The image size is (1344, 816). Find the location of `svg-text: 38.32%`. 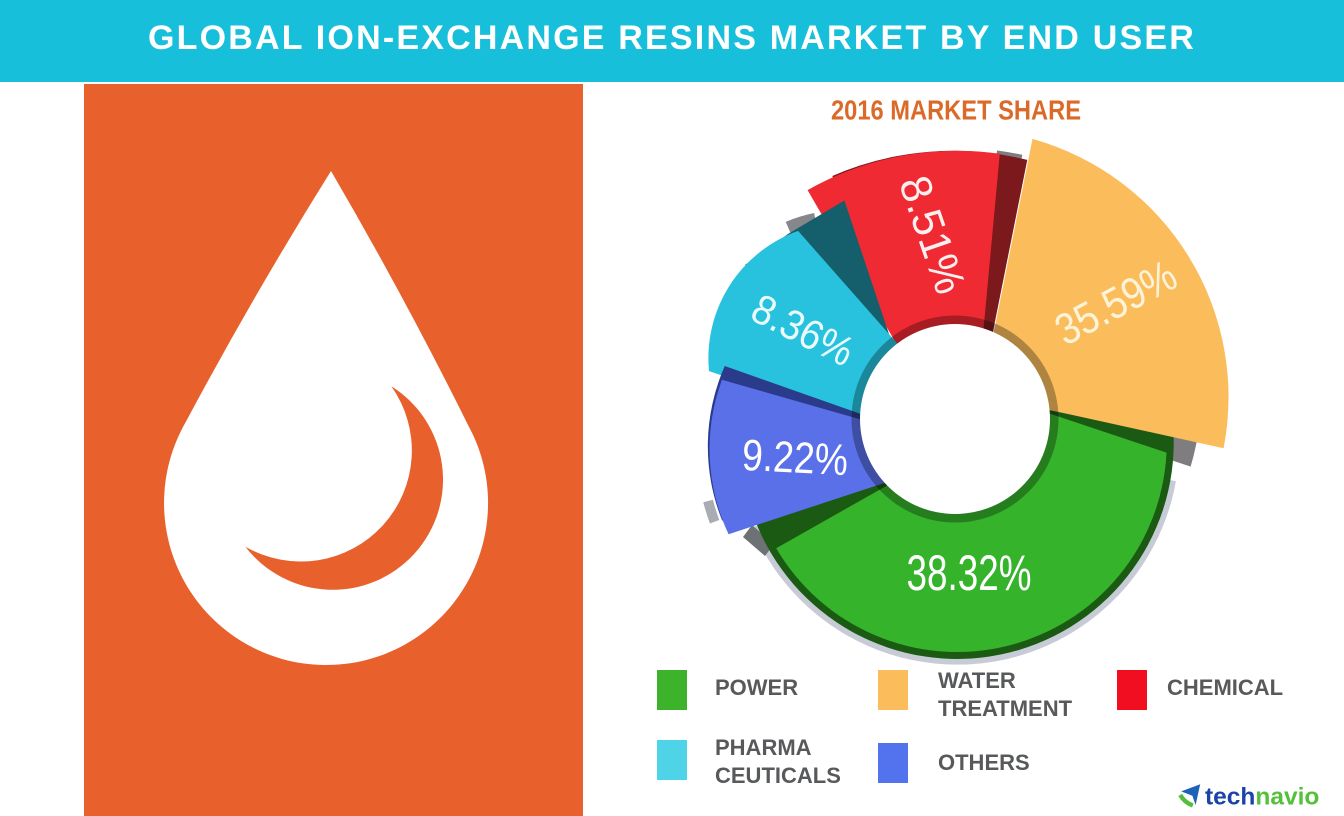

svg-text: 38.32% is located at coordinates (969, 573).